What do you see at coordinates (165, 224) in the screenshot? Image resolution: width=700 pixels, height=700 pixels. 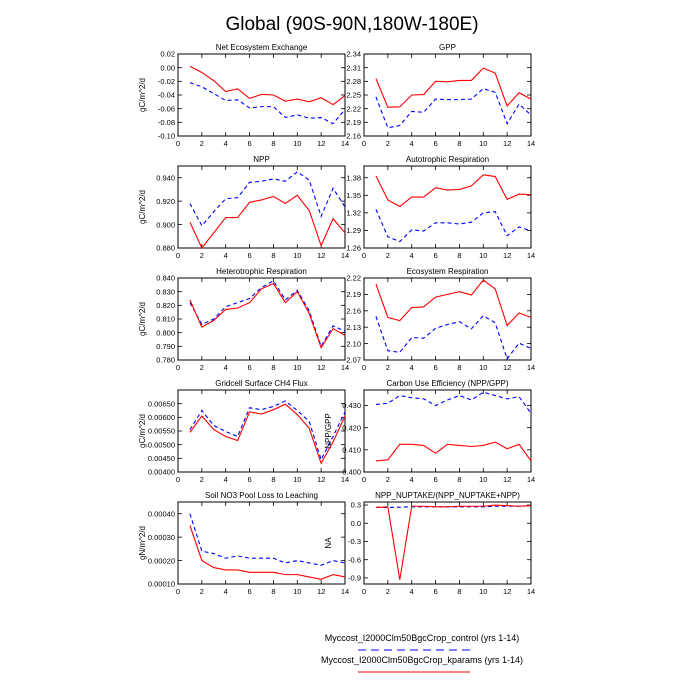 I see `y-tick-label: 0.900` at bounding box center [165, 224].